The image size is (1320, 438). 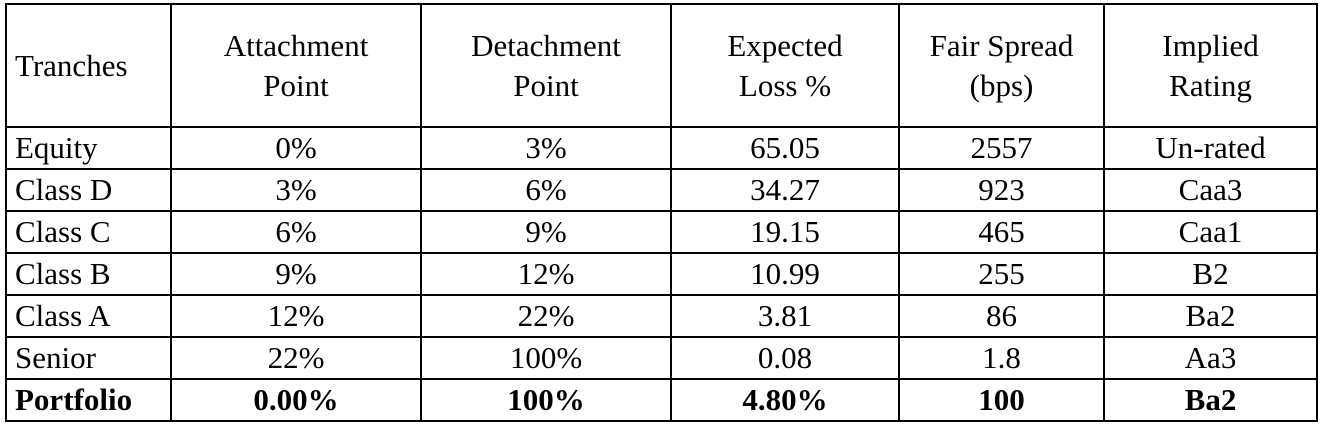 What do you see at coordinates (546, 274) in the screenshot?
I see `cell-detachment: 12%` at bounding box center [546, 274].